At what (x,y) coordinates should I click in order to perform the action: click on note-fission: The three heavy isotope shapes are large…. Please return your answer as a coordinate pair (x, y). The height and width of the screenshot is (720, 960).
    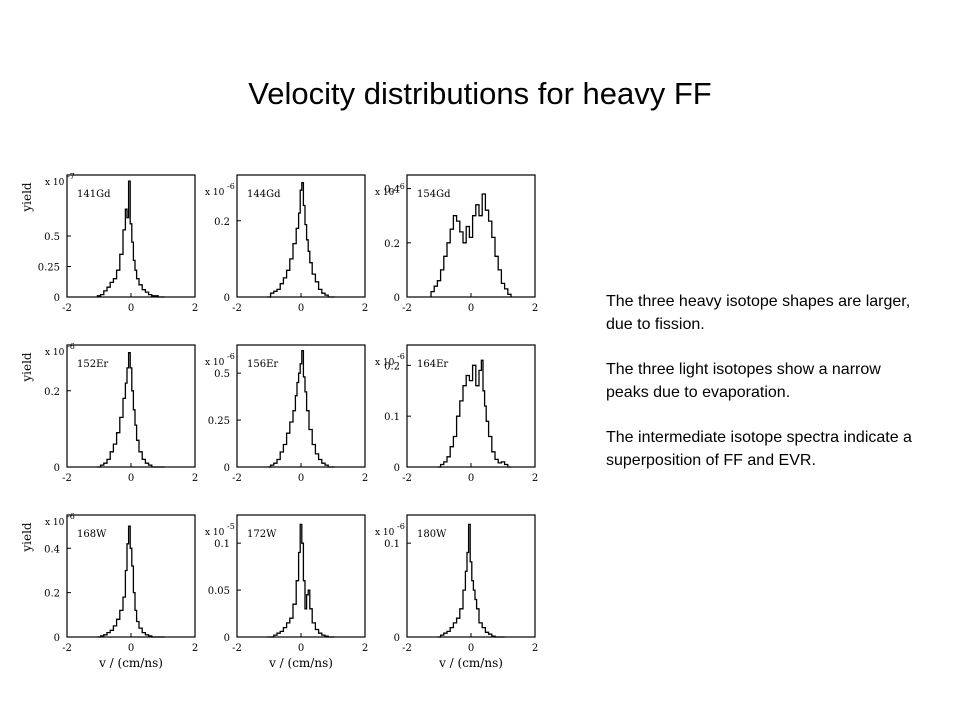
    Looking at the image, I should click on (758, 313).